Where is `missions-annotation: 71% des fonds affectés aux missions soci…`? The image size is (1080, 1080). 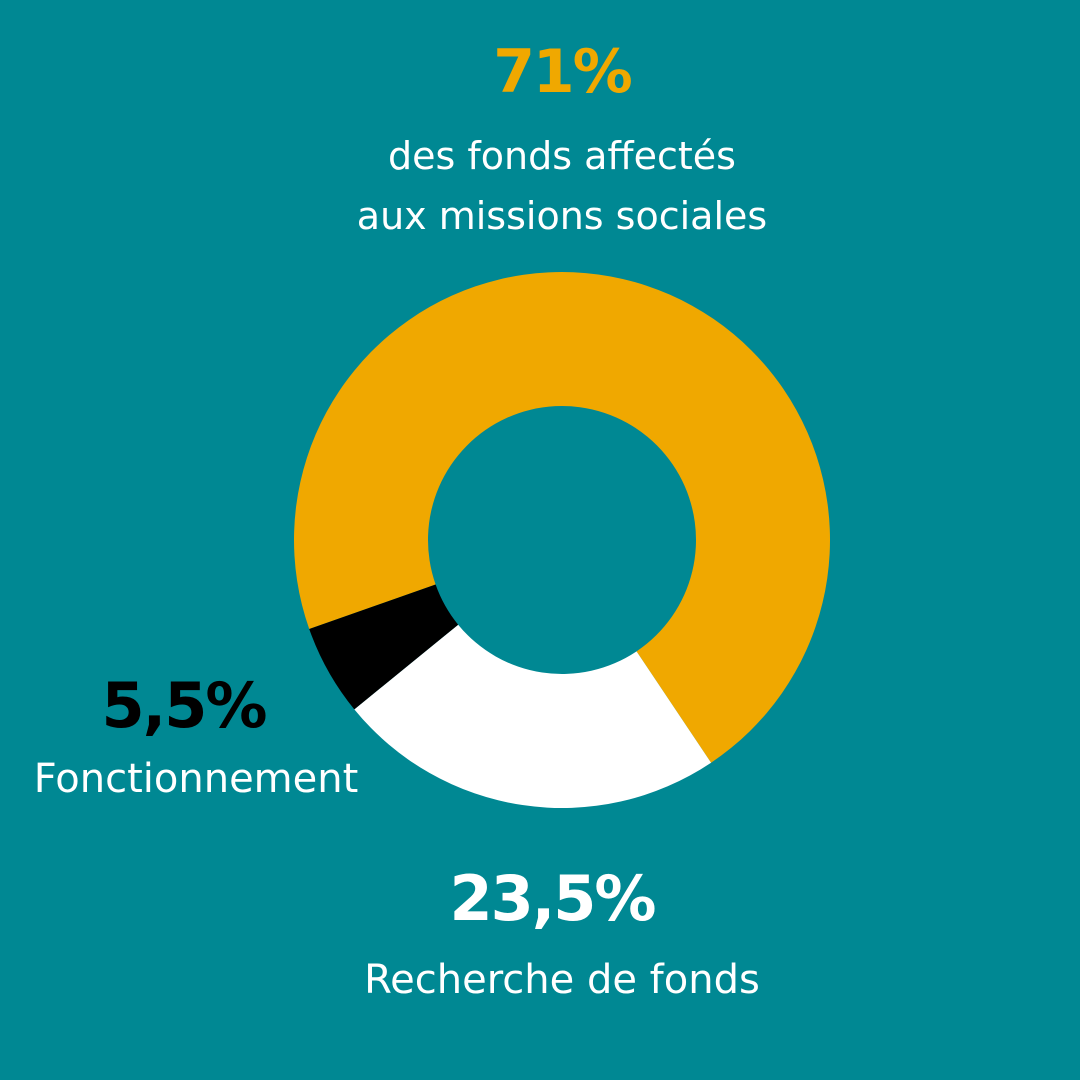
missions-annotation: 71% des fonds affectés aux missions soci… is located at coordinates (562, 144).